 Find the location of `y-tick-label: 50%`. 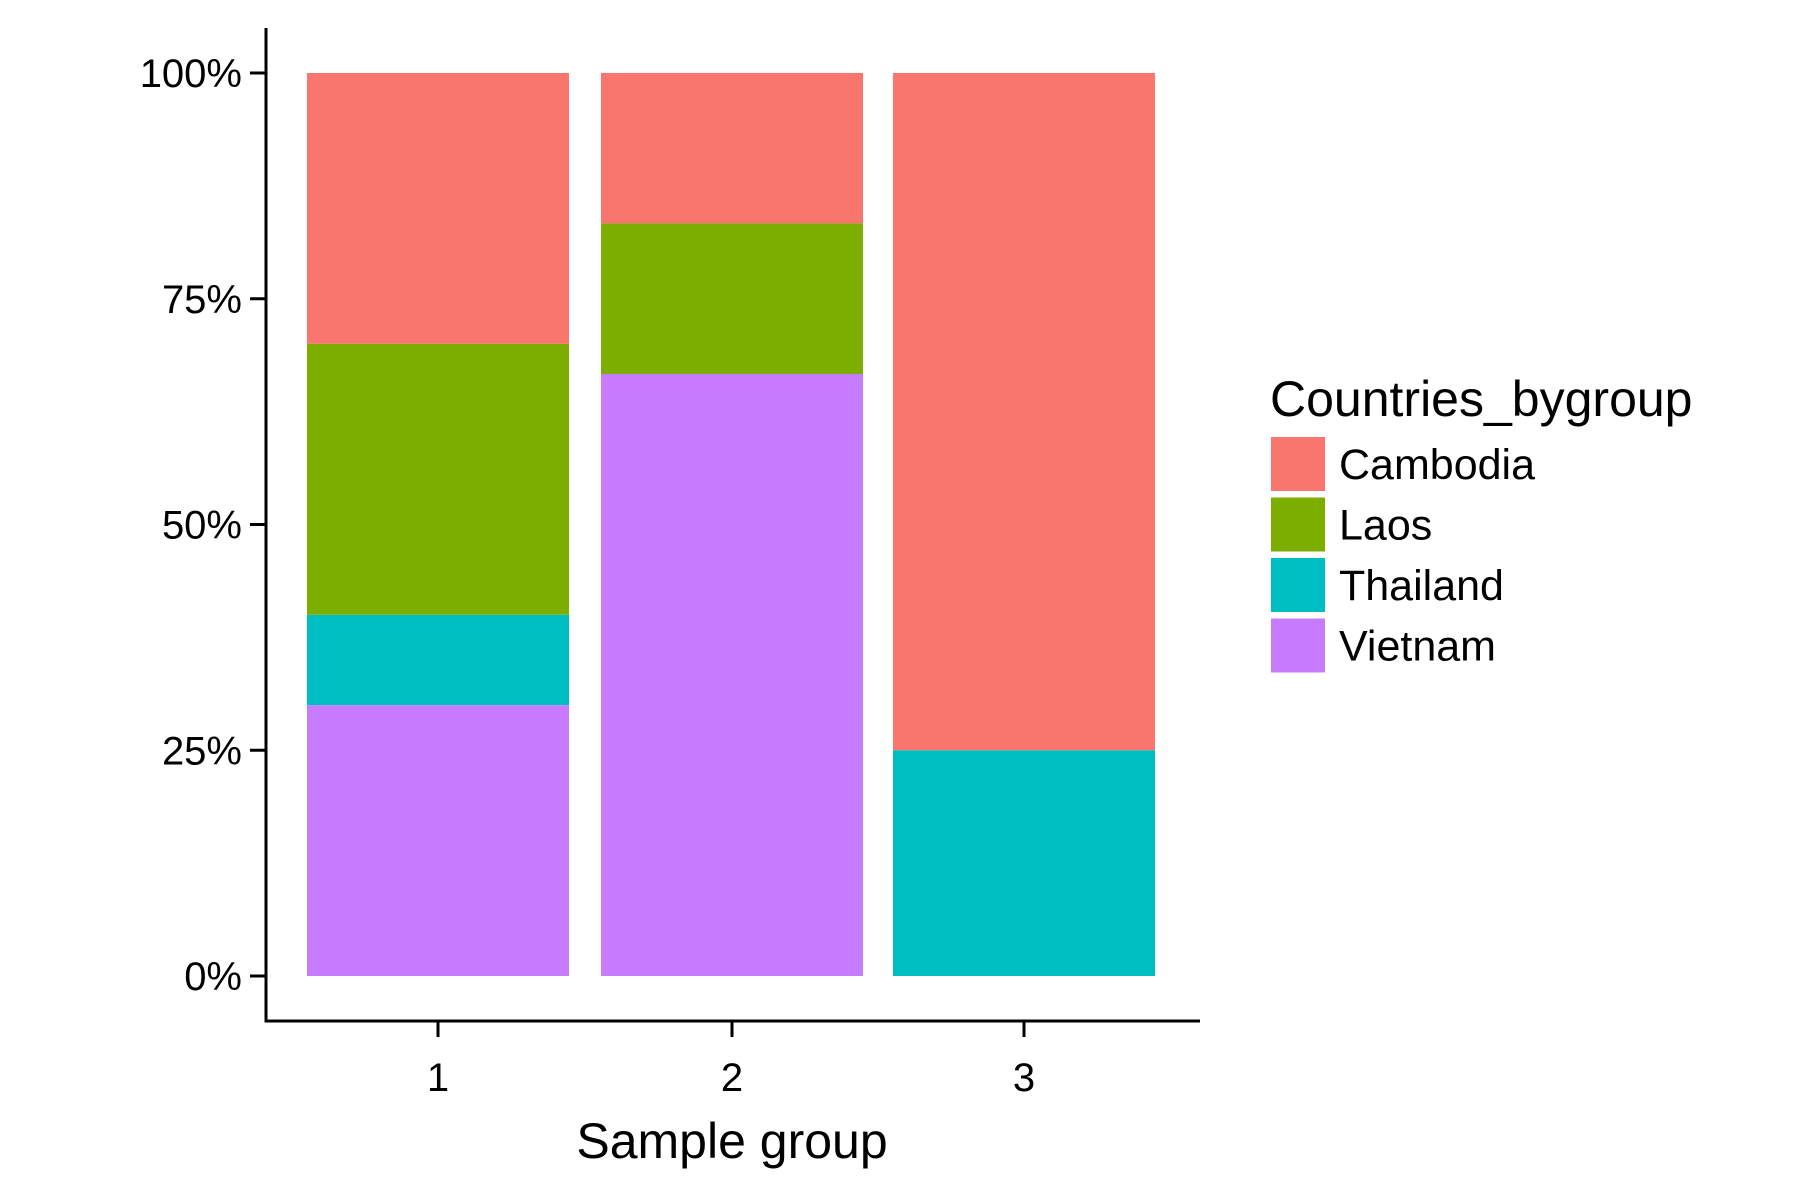

y-tick-label: 50% is located at coordinates (202, 526).